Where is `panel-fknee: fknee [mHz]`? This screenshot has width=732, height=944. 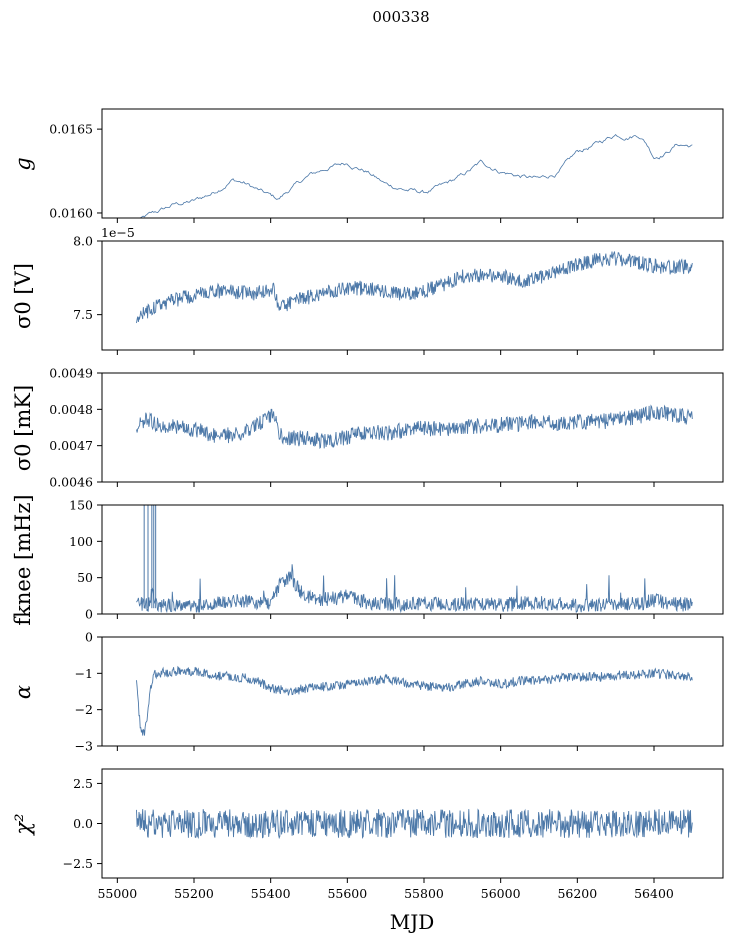
panel-fknee: fknee [mHz] is located at coordinates (23, 559).